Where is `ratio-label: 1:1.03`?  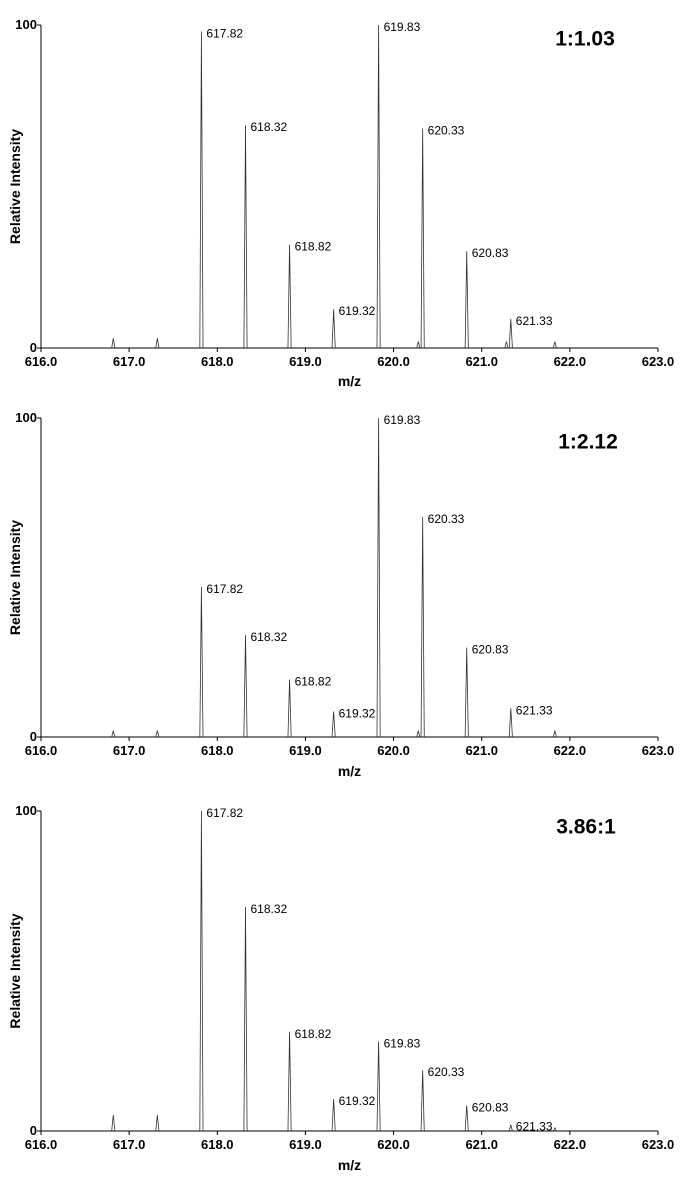 ratio-label: 1:1.03 is located at coordinates (585, 39).